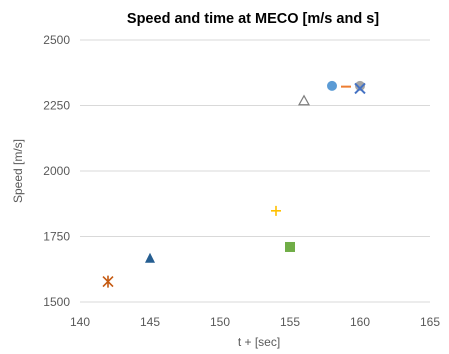 This screenshot has height=354, width=449. What do you see at coordinates (56, 106) in the screenshot?
I see `y-tick-label: 2250` at bounding box center [56, 106].